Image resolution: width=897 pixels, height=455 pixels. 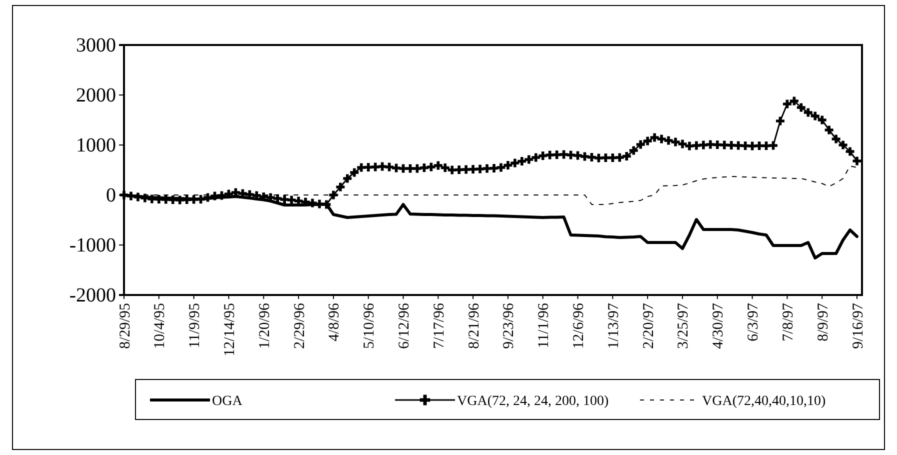 I want to click on legend-label: OGA, so click(x=228, y=401).